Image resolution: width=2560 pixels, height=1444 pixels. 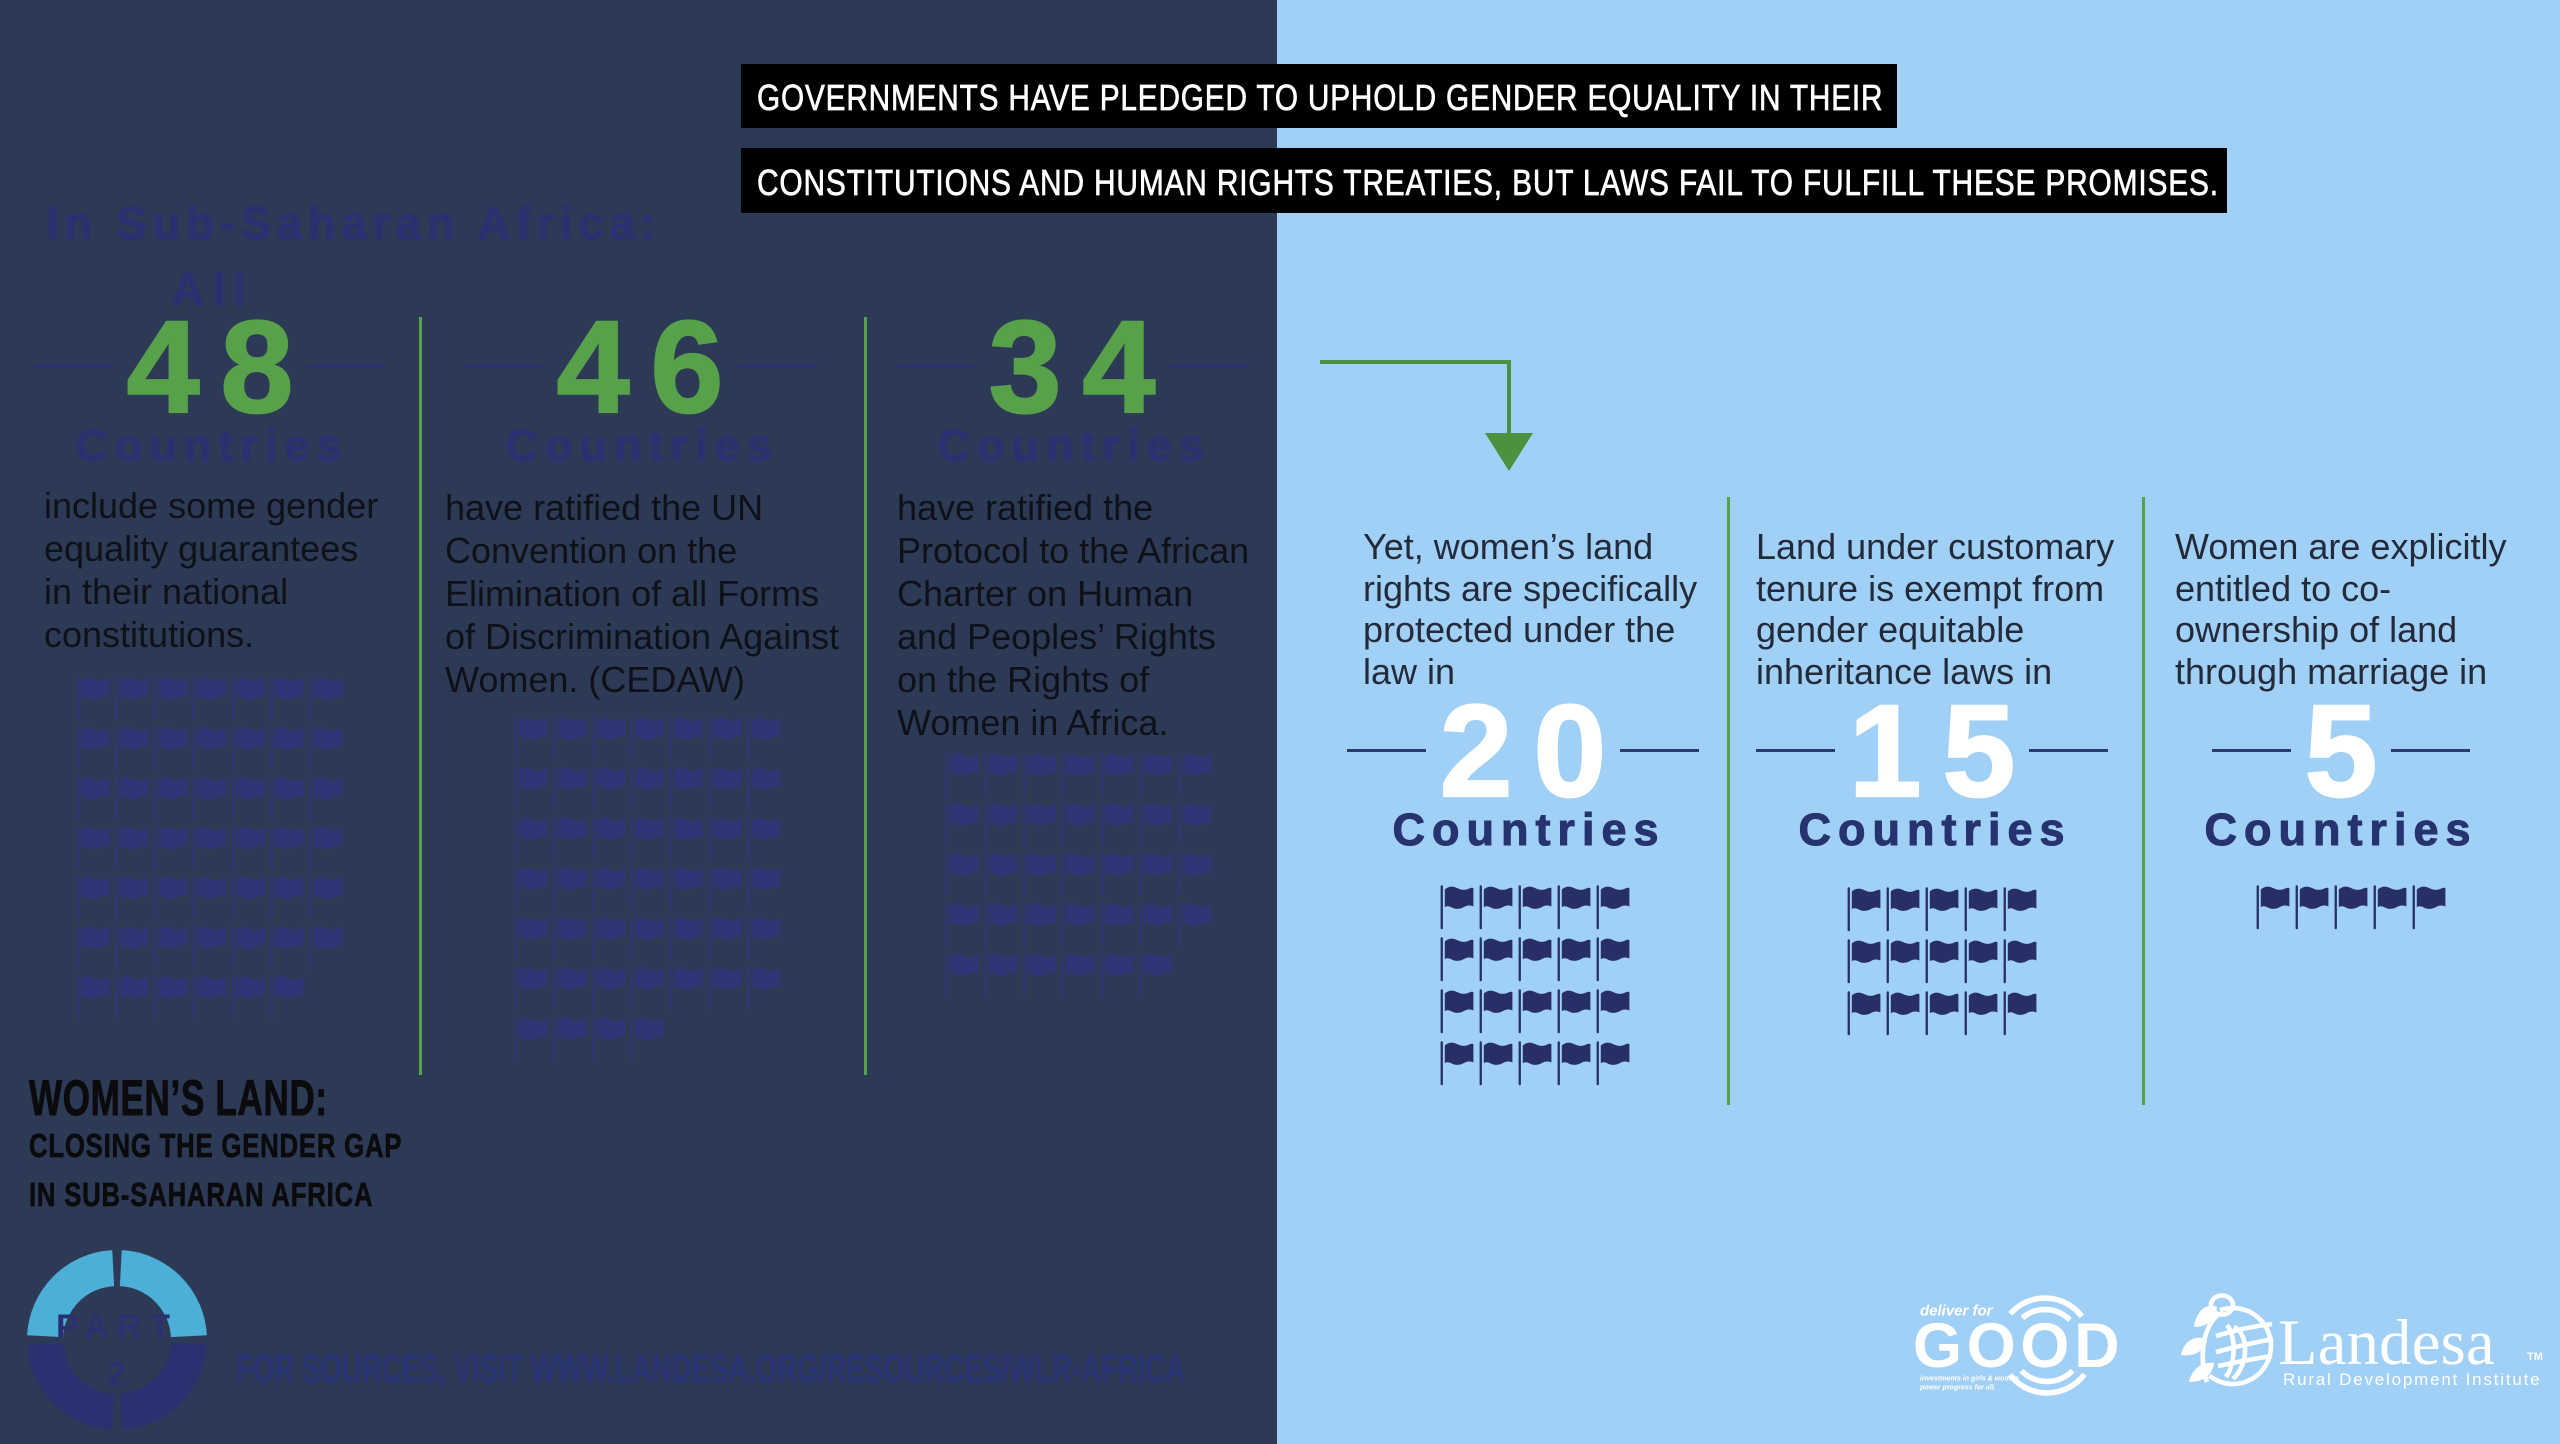 What do you see at coordinates (2018, 1346) in the screenshot?
I see `svg-text: GOOD` at bounding box center [2018, 1346].